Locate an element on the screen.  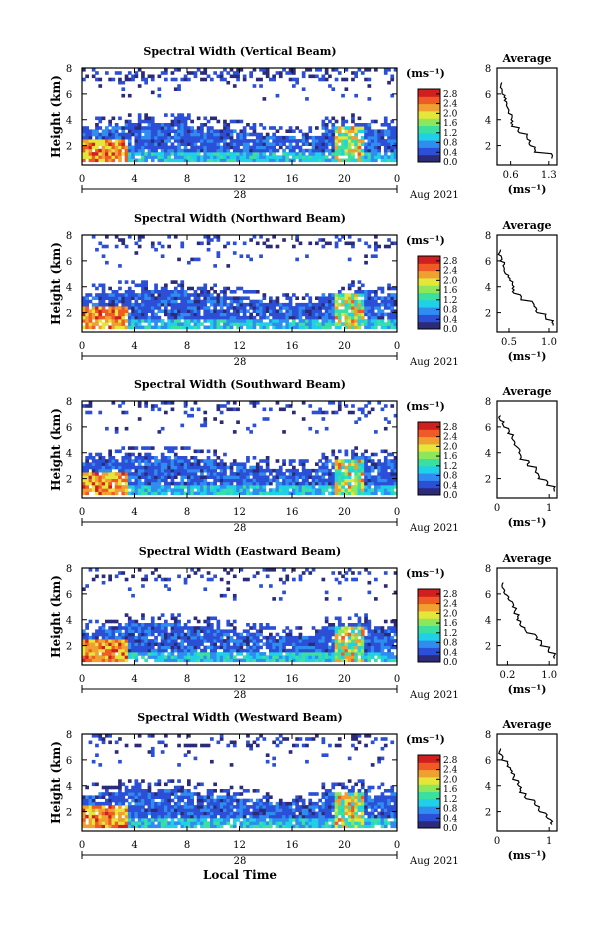
average-y-tick-label: 8 is located at coordinates (488, 402).